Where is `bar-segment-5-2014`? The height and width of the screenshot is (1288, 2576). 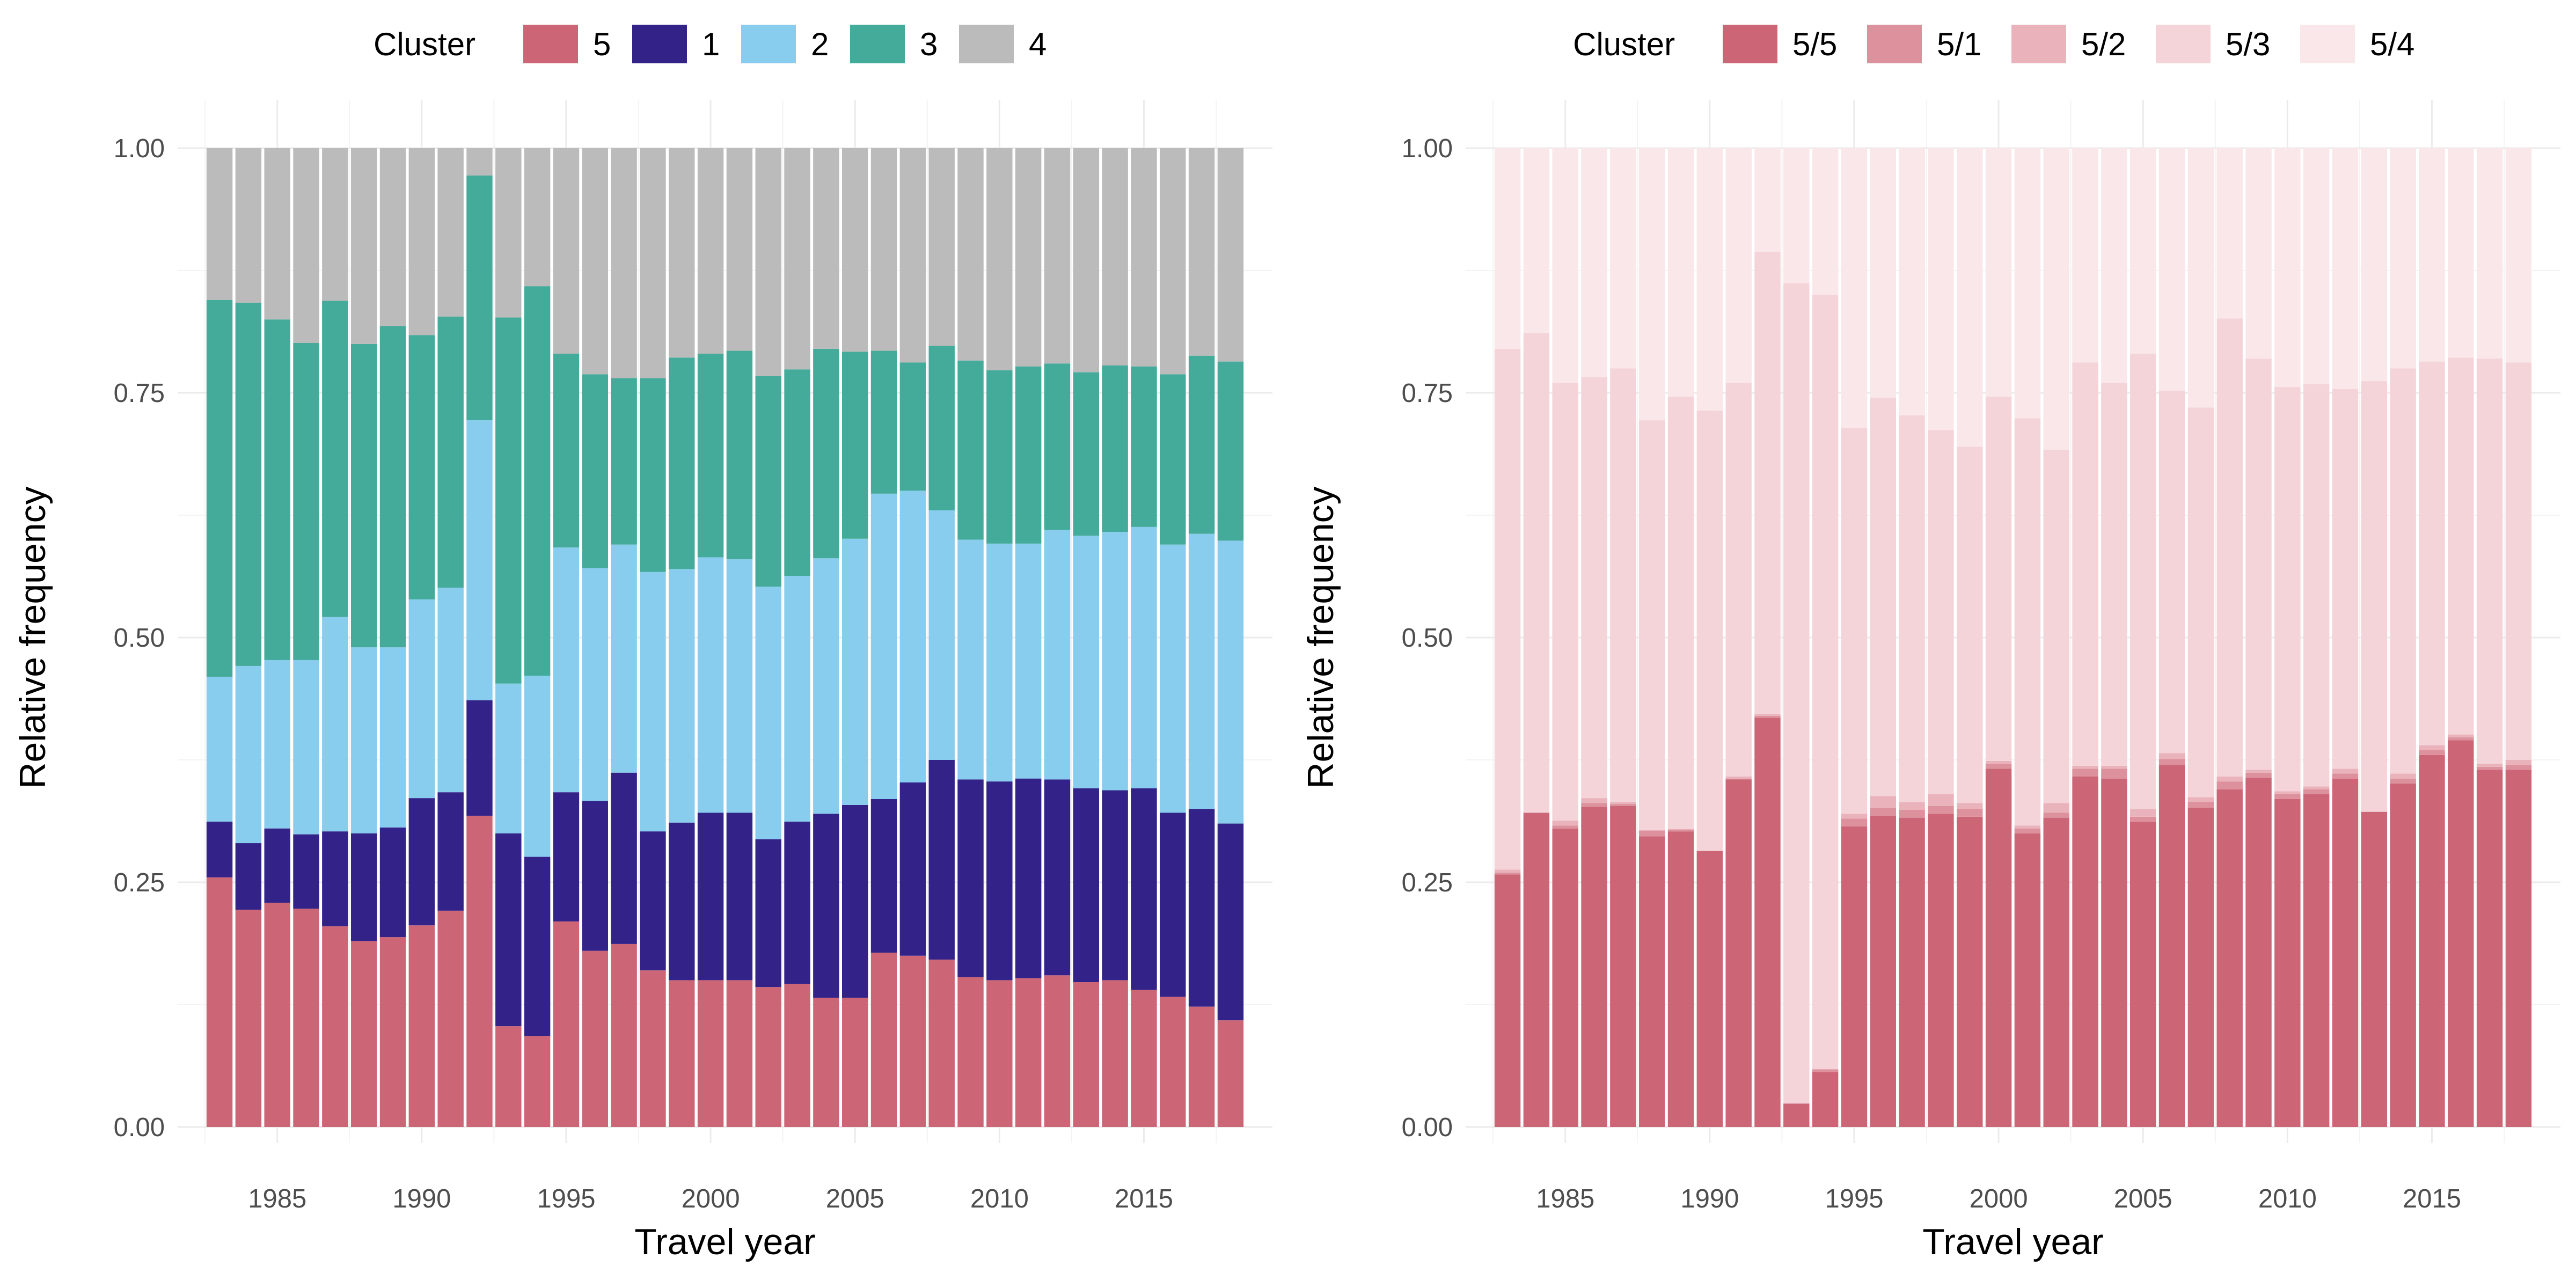
bar-segment-5-2014 is located at coordinates (1115, 1053).